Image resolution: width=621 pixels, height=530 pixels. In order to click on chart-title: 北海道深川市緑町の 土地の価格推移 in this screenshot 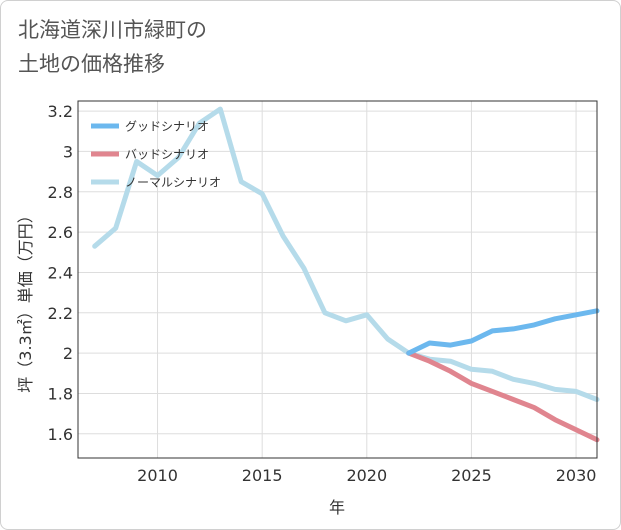, I will do `click(112, 47)`.